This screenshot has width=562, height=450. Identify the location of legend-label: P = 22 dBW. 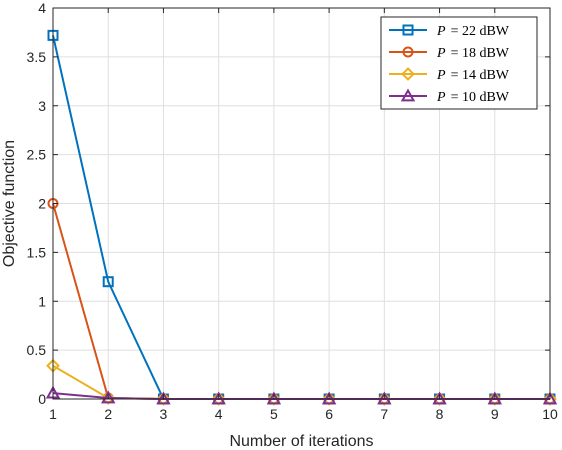
(473, 31).